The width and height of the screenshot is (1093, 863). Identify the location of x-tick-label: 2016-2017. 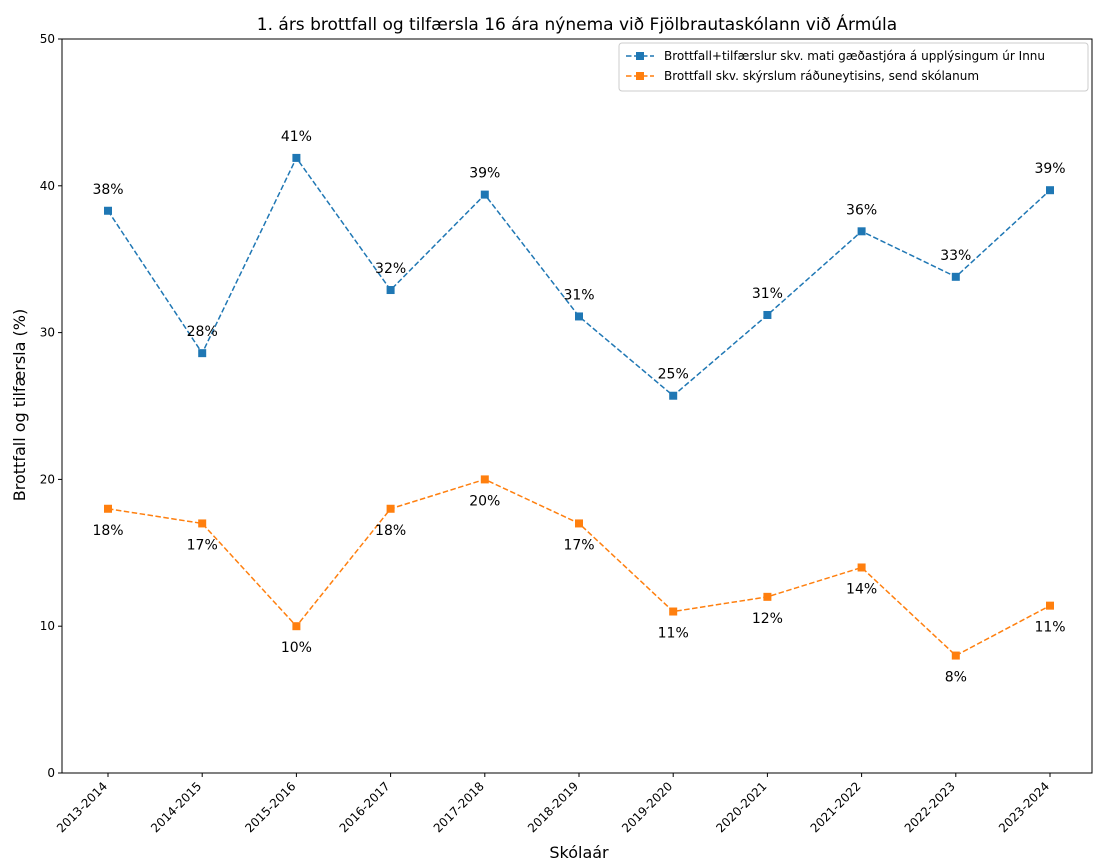
(365, 807).